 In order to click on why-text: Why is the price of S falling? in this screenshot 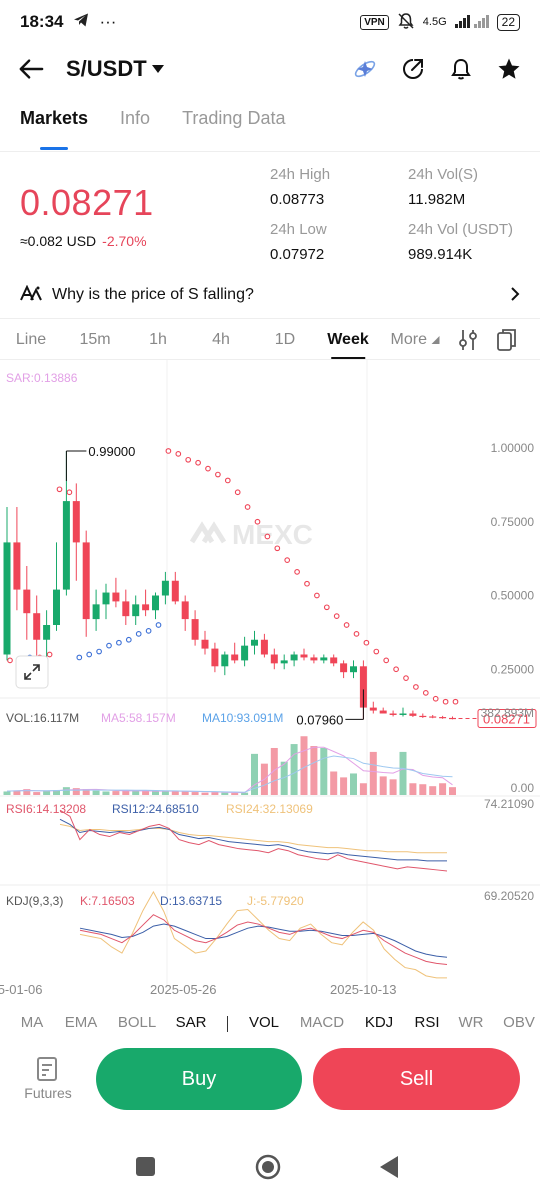, I will do `click(153, 294)`.